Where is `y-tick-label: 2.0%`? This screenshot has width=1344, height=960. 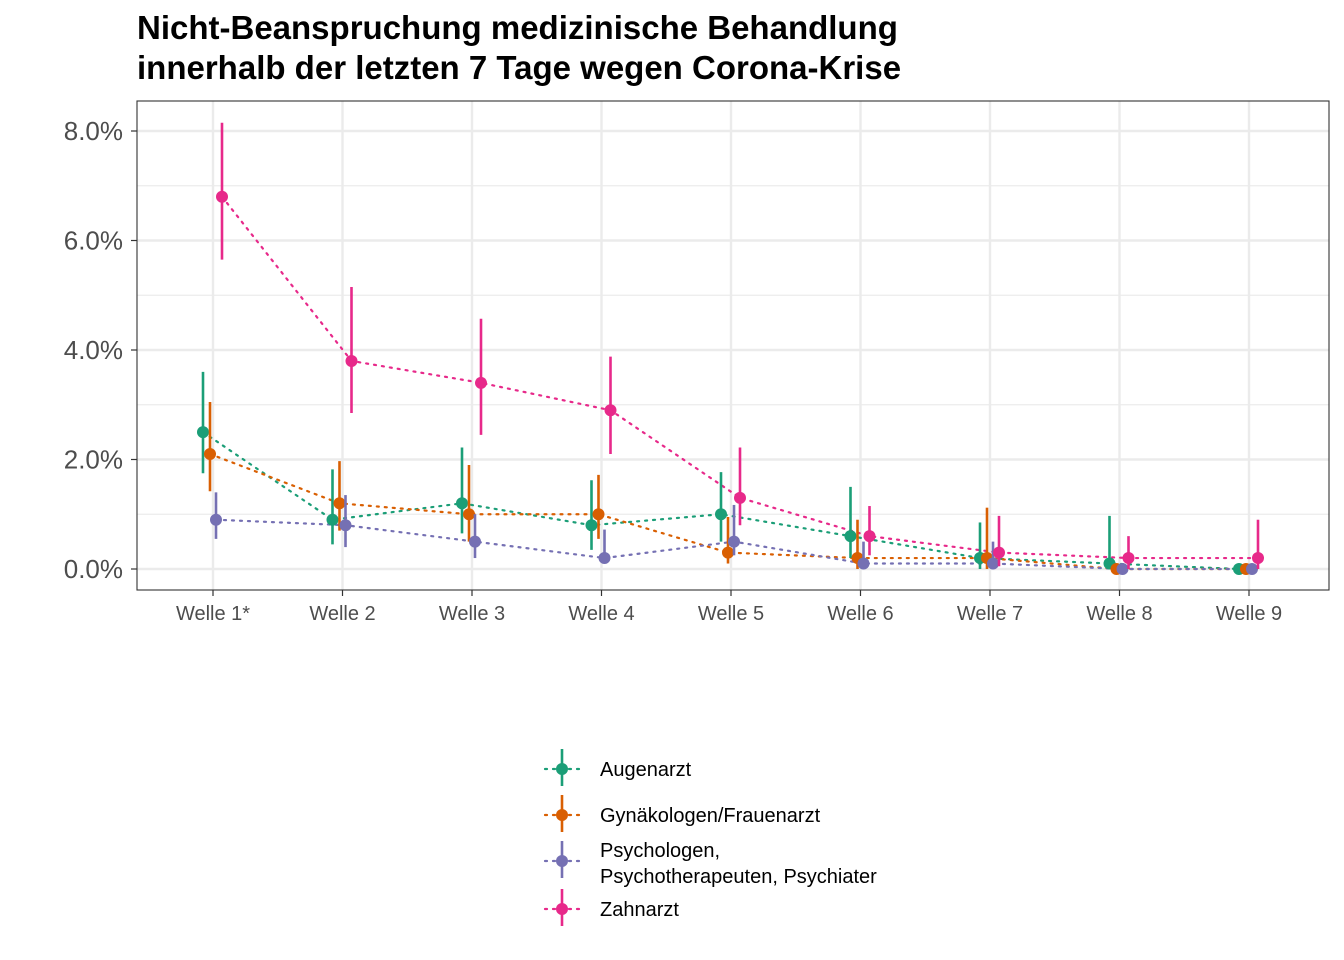 y-tick-label: 2.0% is located at coordinates (93, 460).